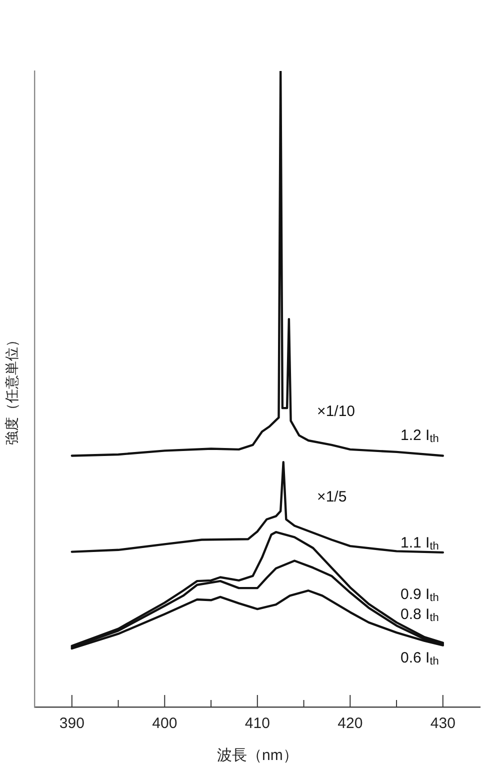 The image size is (481, 769). I want to click on x-tick-label: 420, so click(350, 723).